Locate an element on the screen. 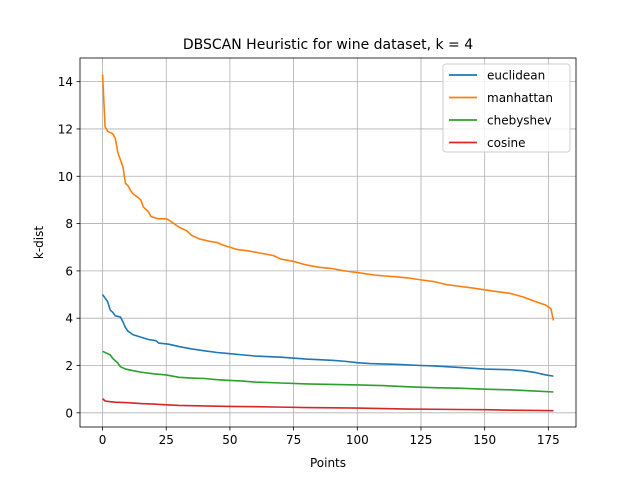 The image size is (640, 480). x-tick-label: 50 is located at coordinates (229, 440).